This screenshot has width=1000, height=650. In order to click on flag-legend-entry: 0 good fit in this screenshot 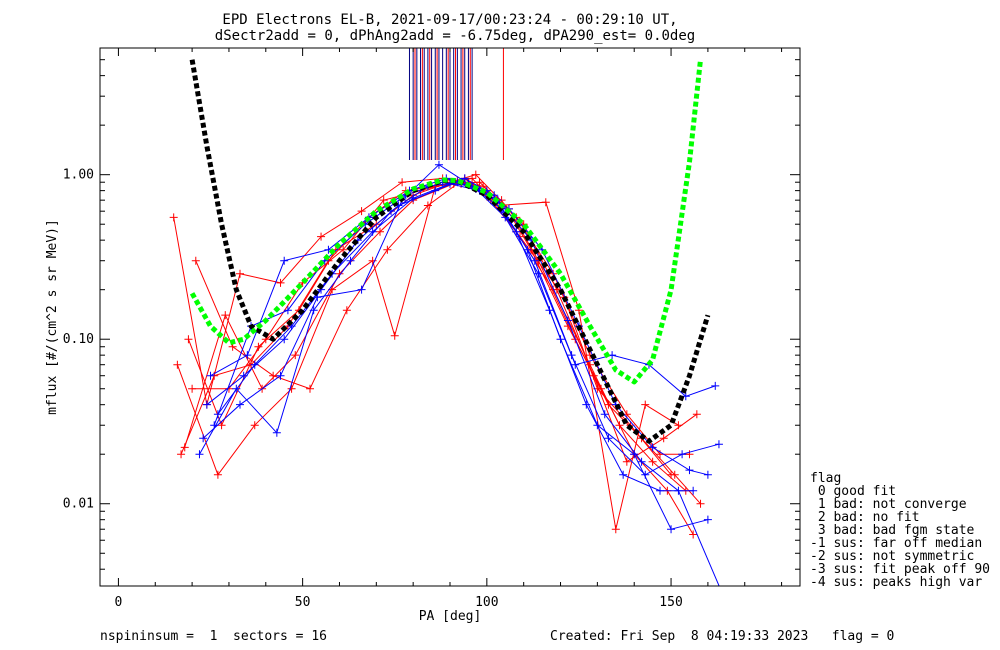, I will do `click(853, 491)`.